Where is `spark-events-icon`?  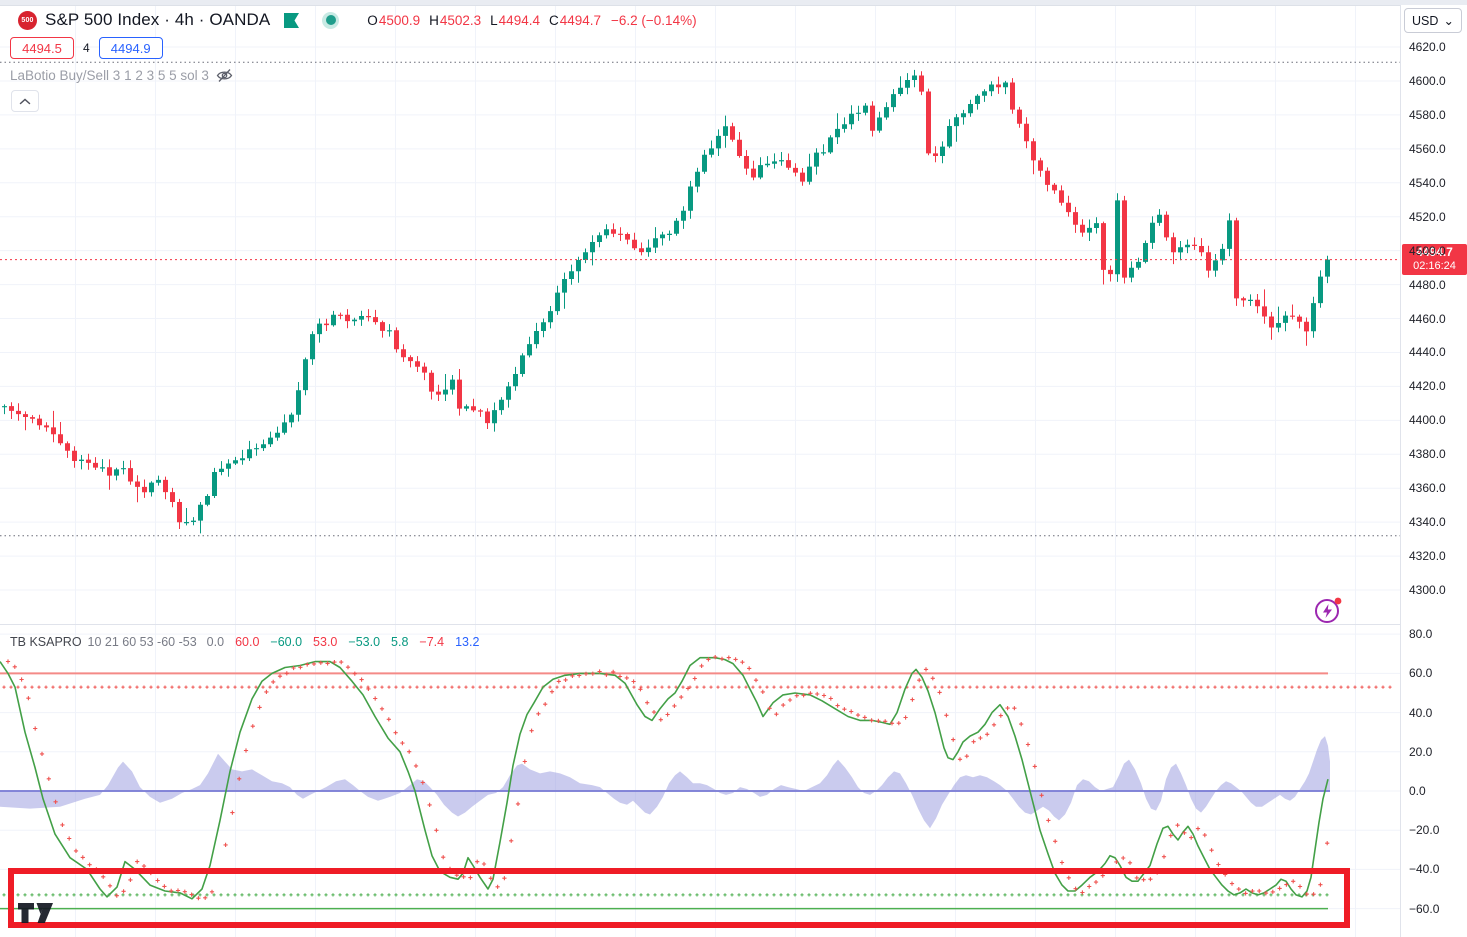 spark-events-icon is located at coordinates (1329, 610).